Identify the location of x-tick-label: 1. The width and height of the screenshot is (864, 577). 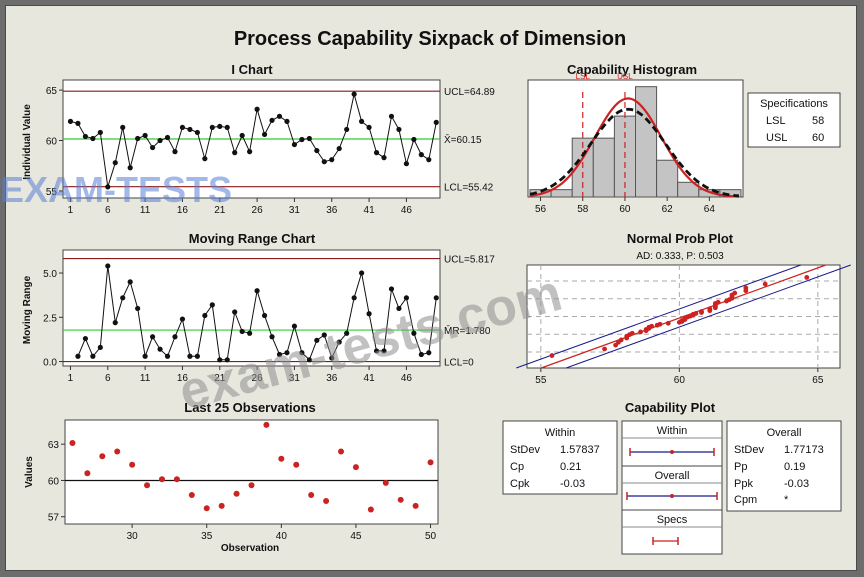
(71, 210).